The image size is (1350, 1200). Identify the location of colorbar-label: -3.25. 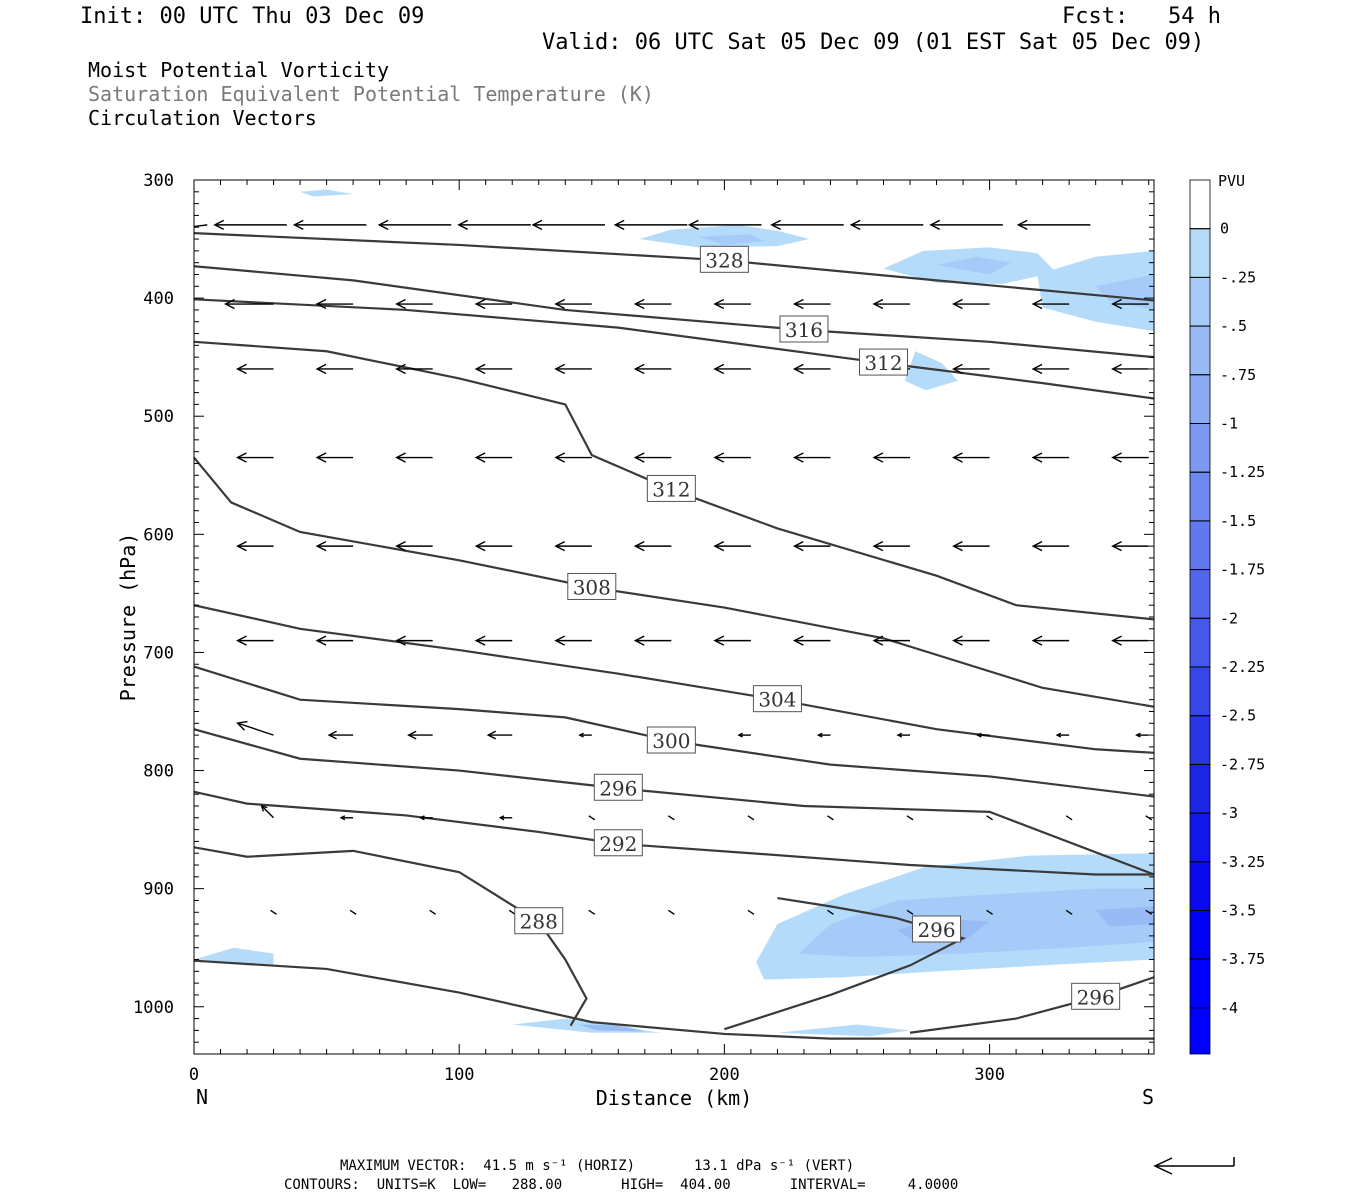
(1242, 862).